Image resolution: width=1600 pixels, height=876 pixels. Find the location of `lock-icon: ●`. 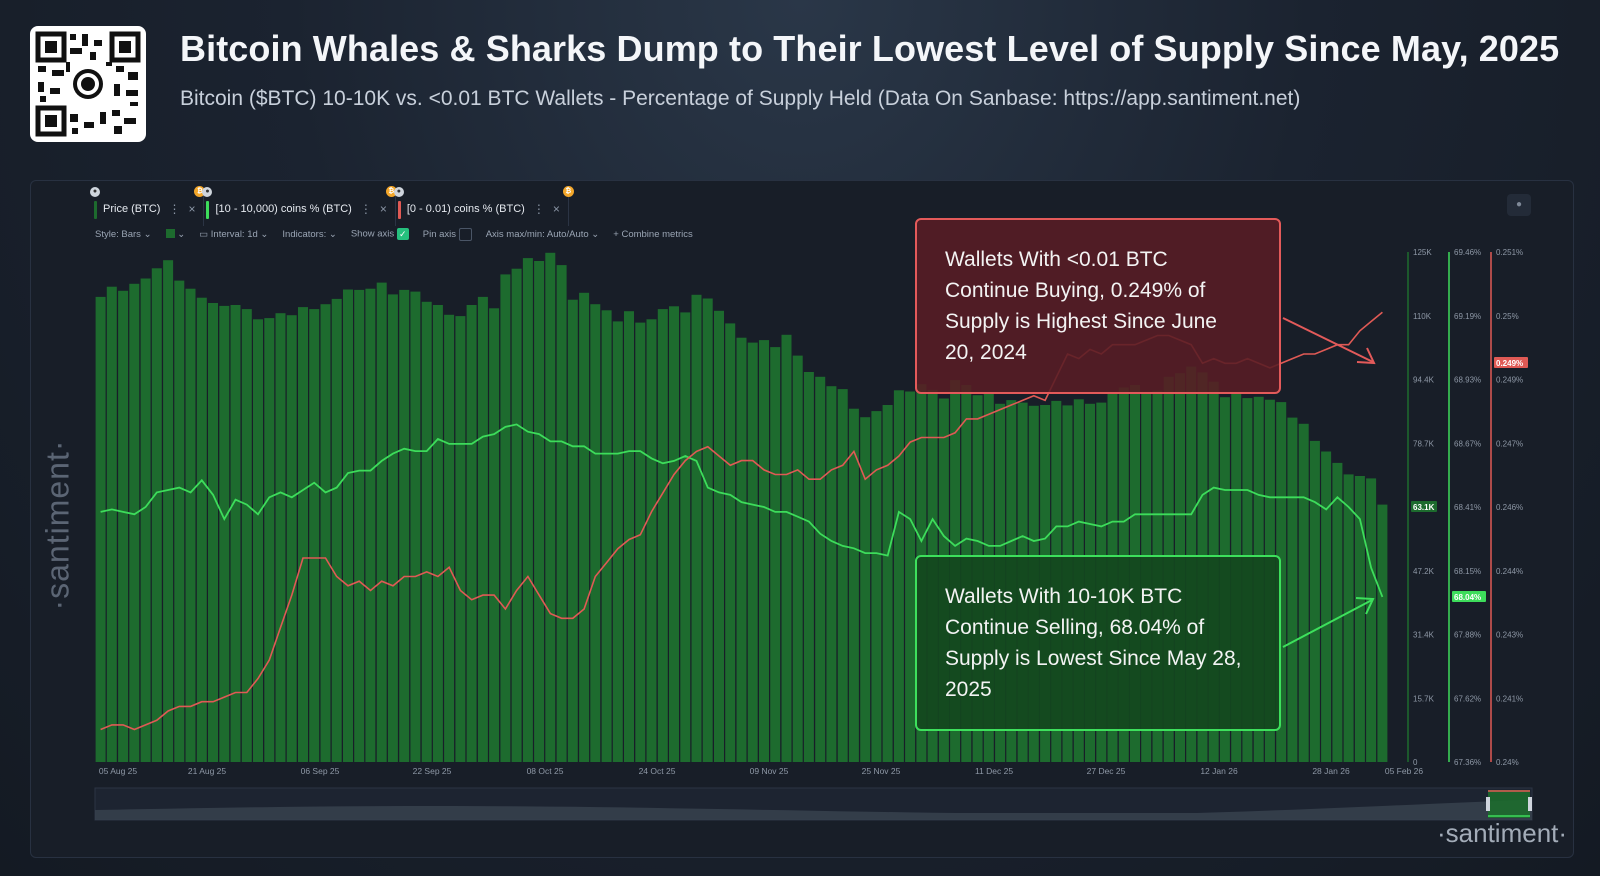

lock-icon: ● is located at coordinates (398, 192).